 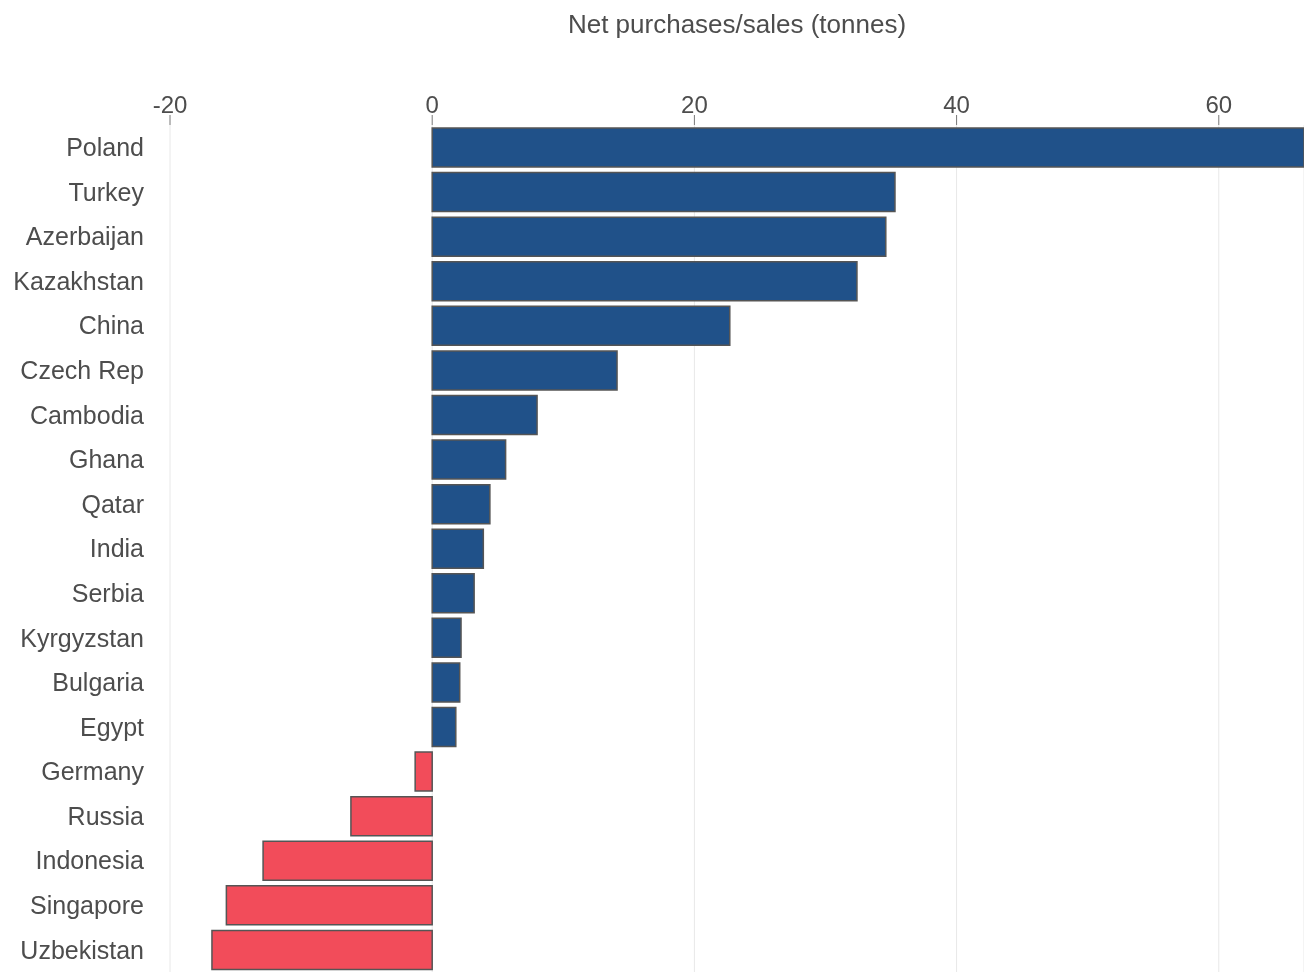 I want to click on x-tick-label: 60, so click(x=1219, y=104).